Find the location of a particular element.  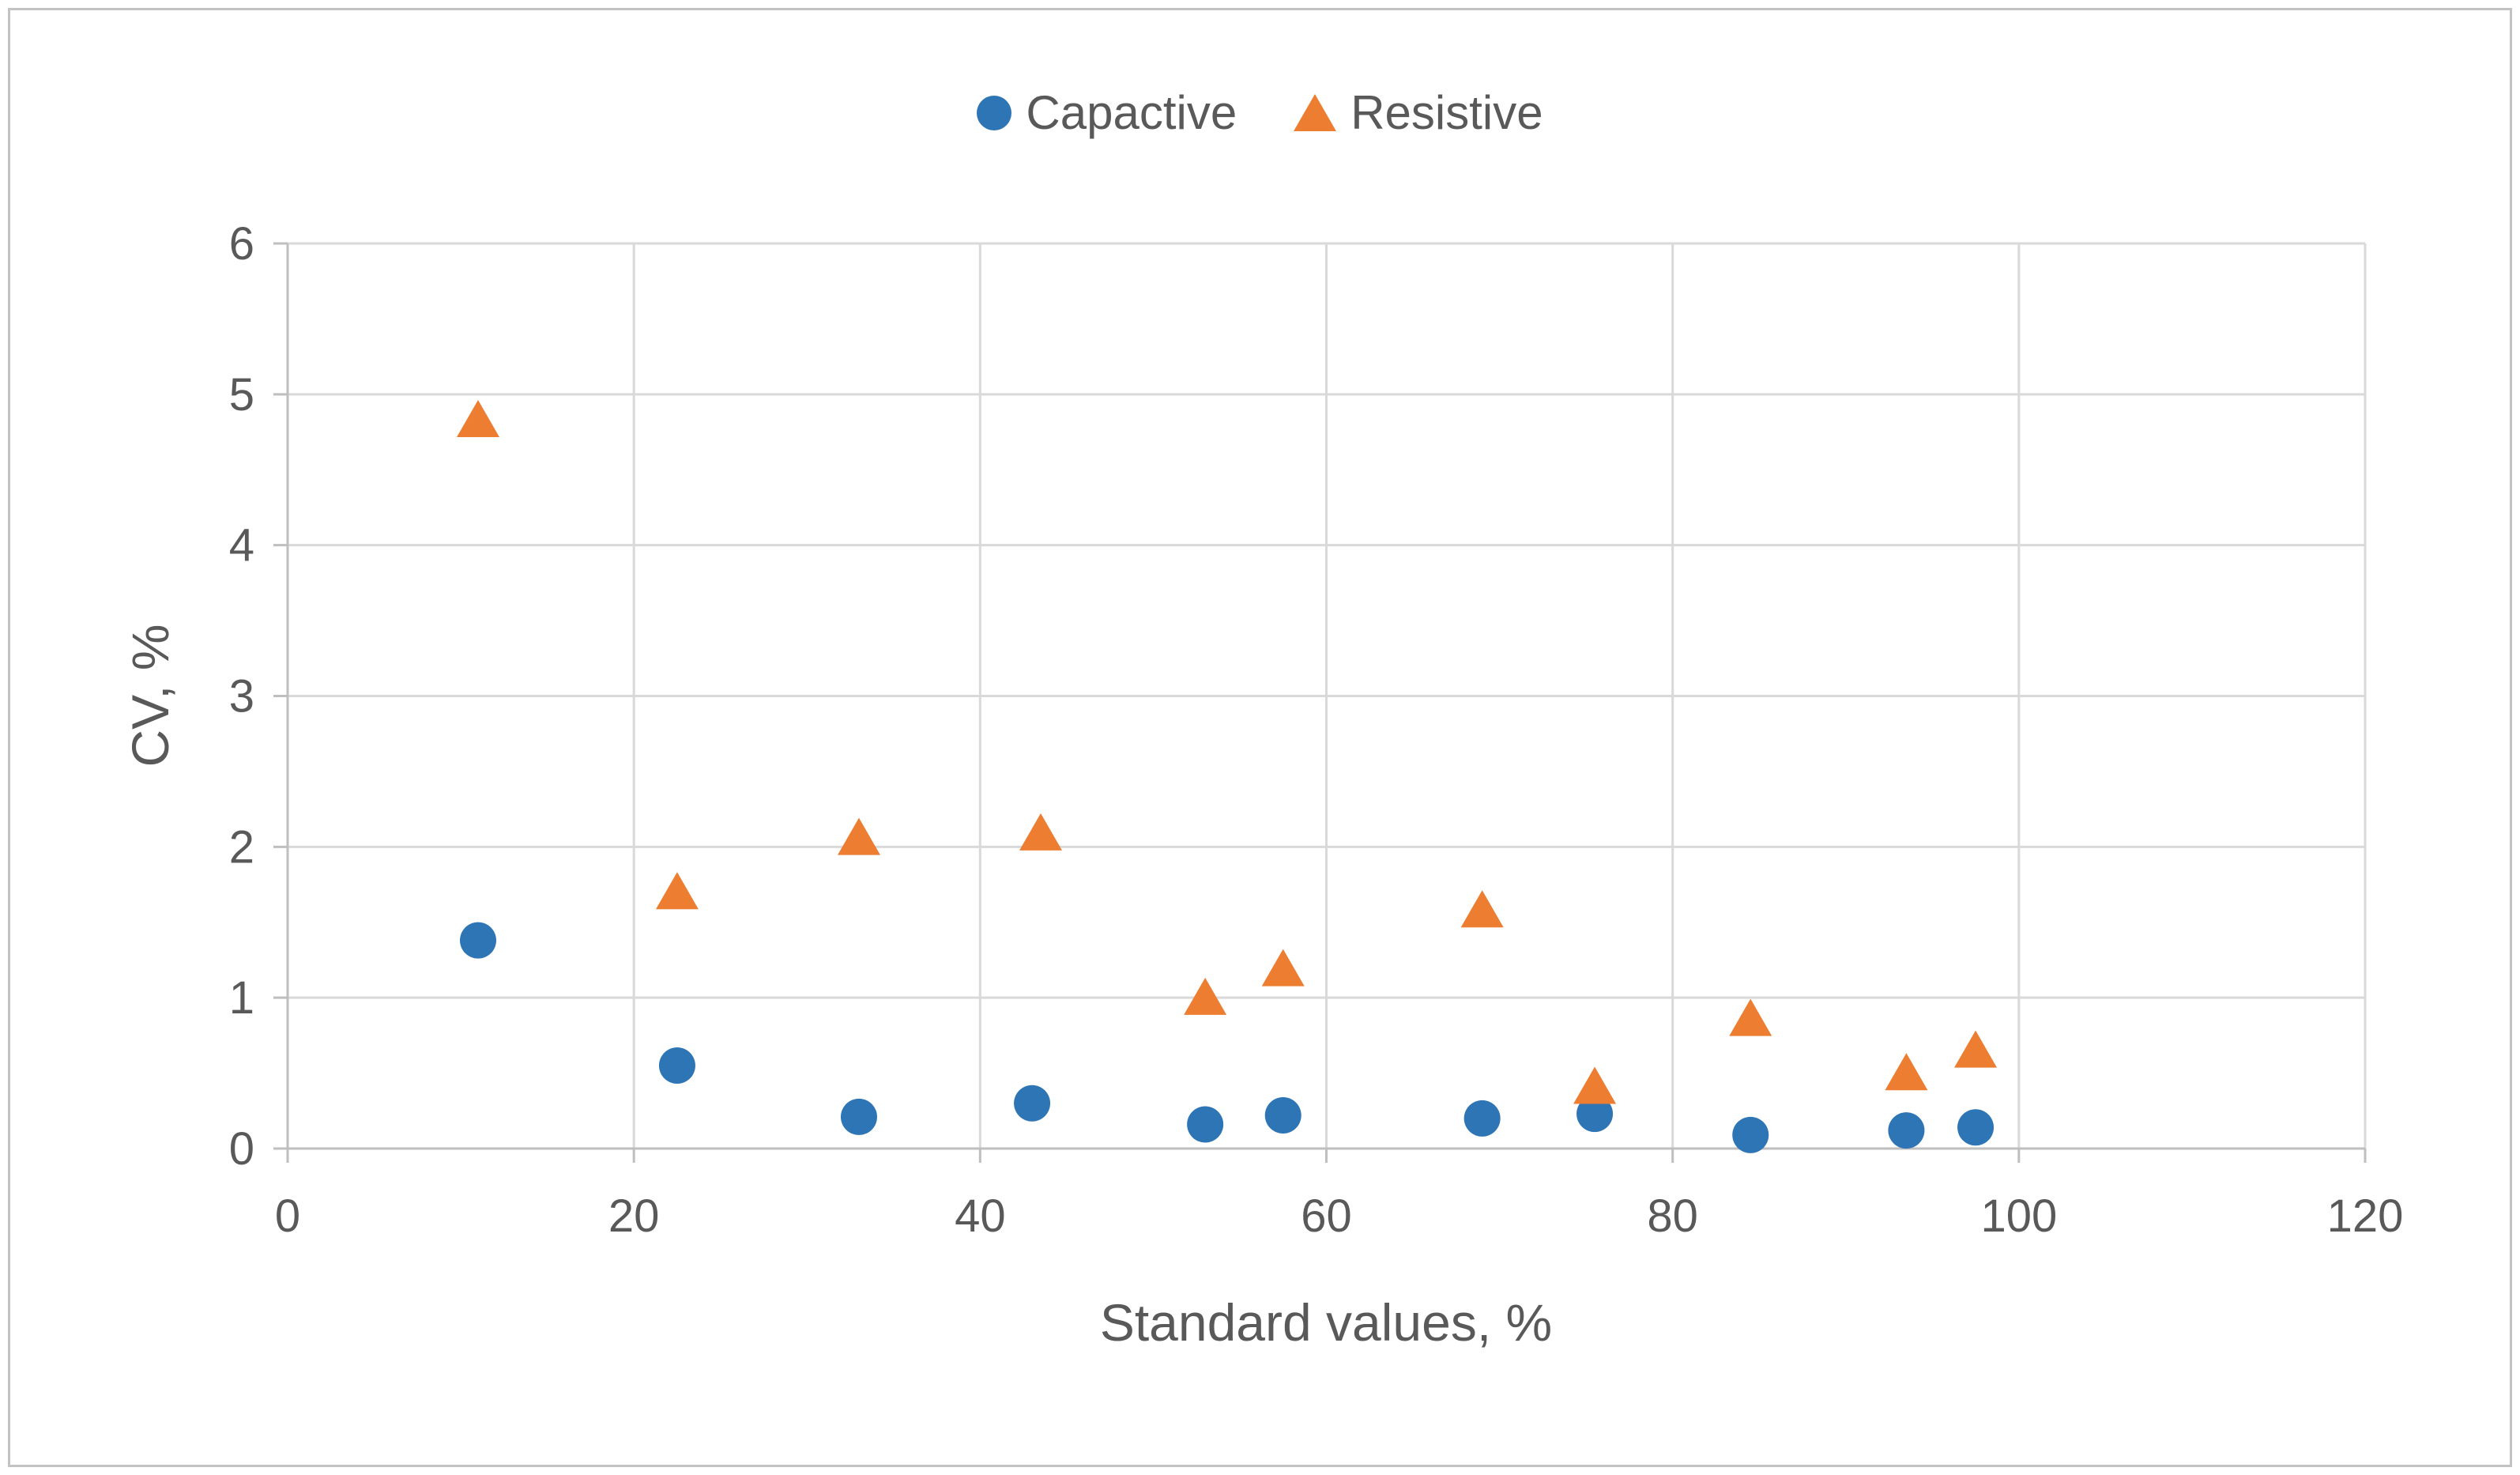

circle-marker-icon is located at coordinates (994, 112).